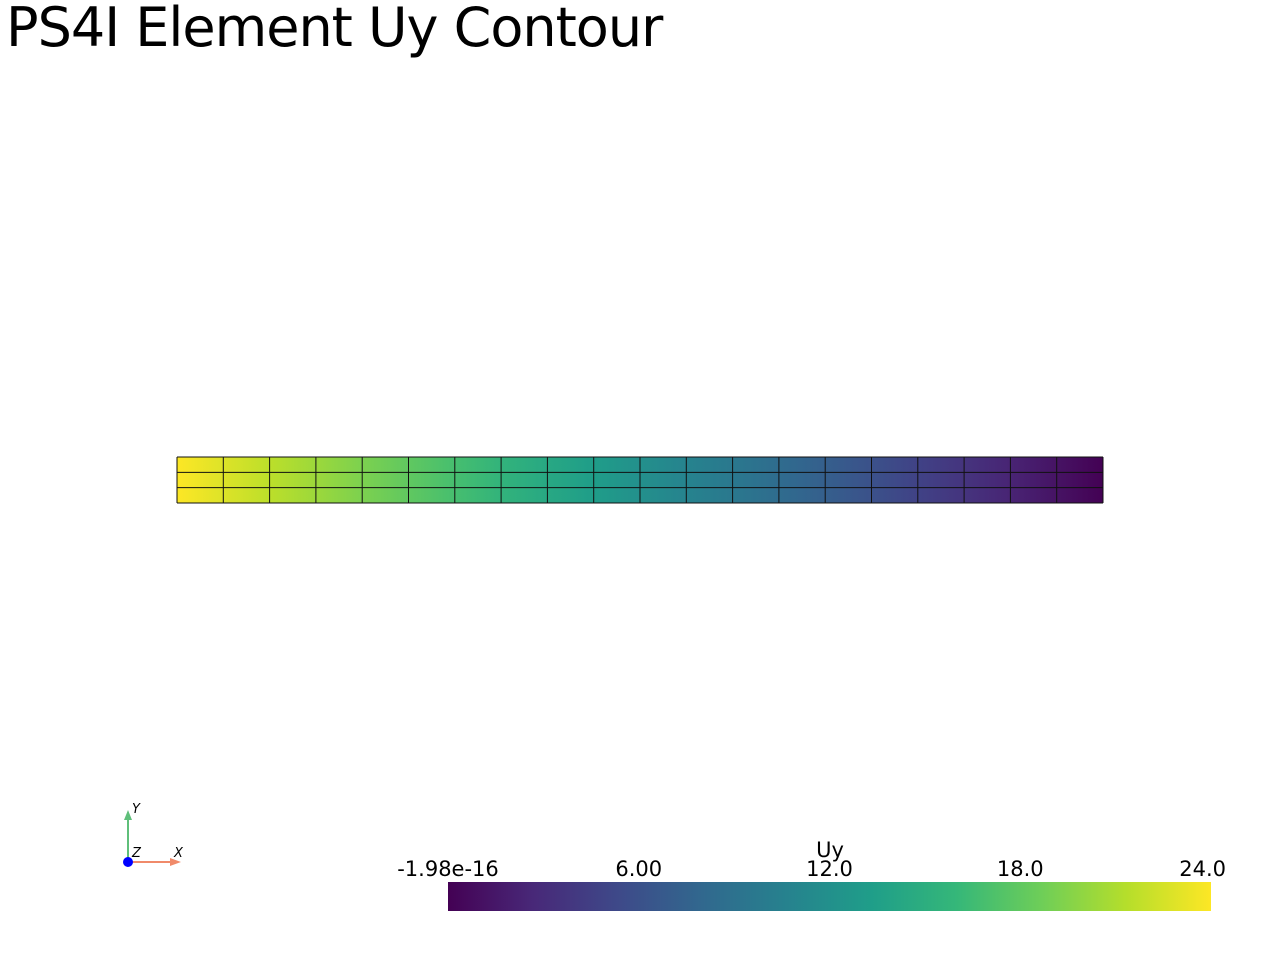 The width and height of the screenshot is (1280, 960). Describe the element at coordinates (175, 862) in the screenshot. I see `x-axis-arrow-head` at that location.